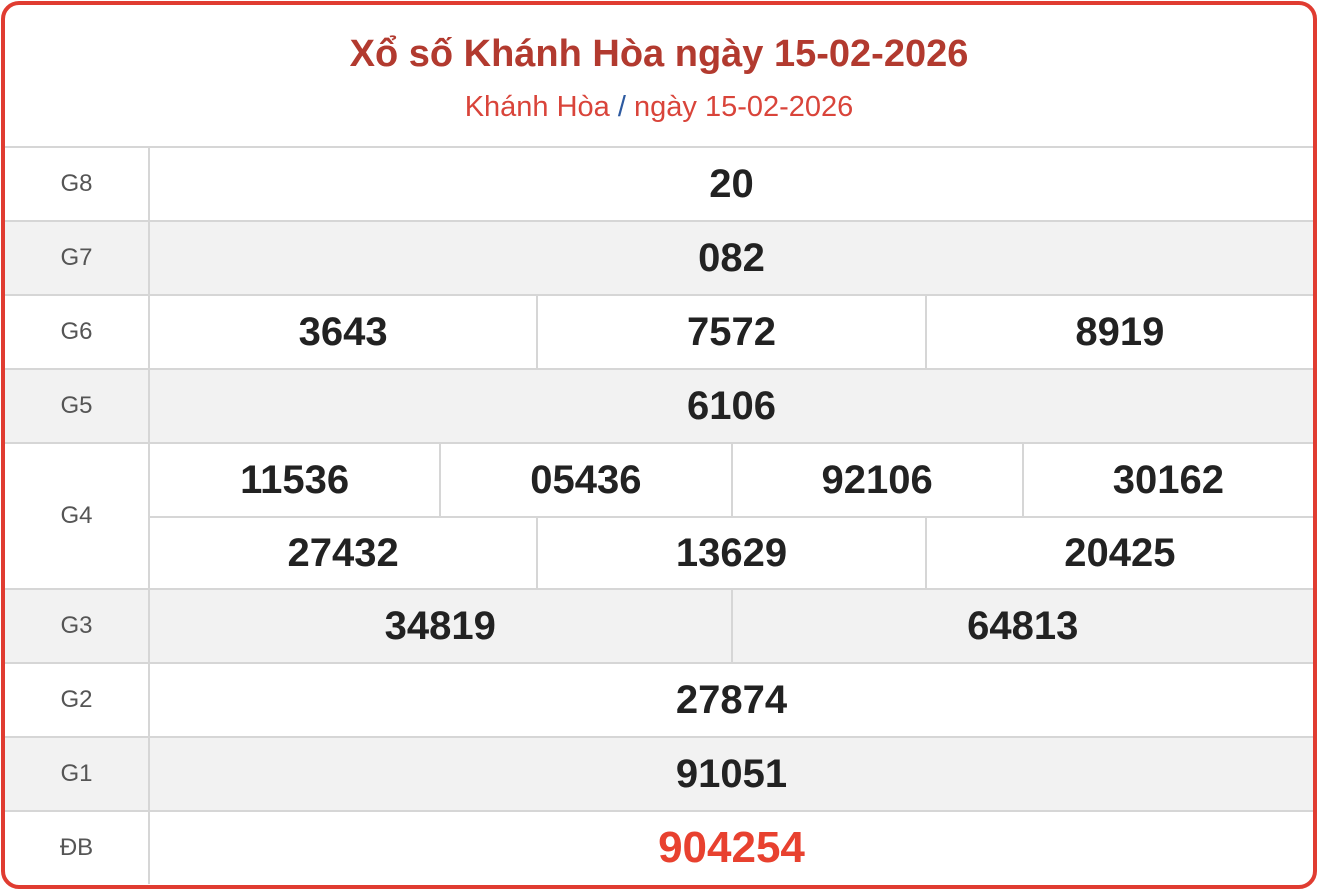  Describe the element at coordinates (744, 107) in the screenshot. I see `breadcrumb-date-link: ngày 15-02-2026` at that location.